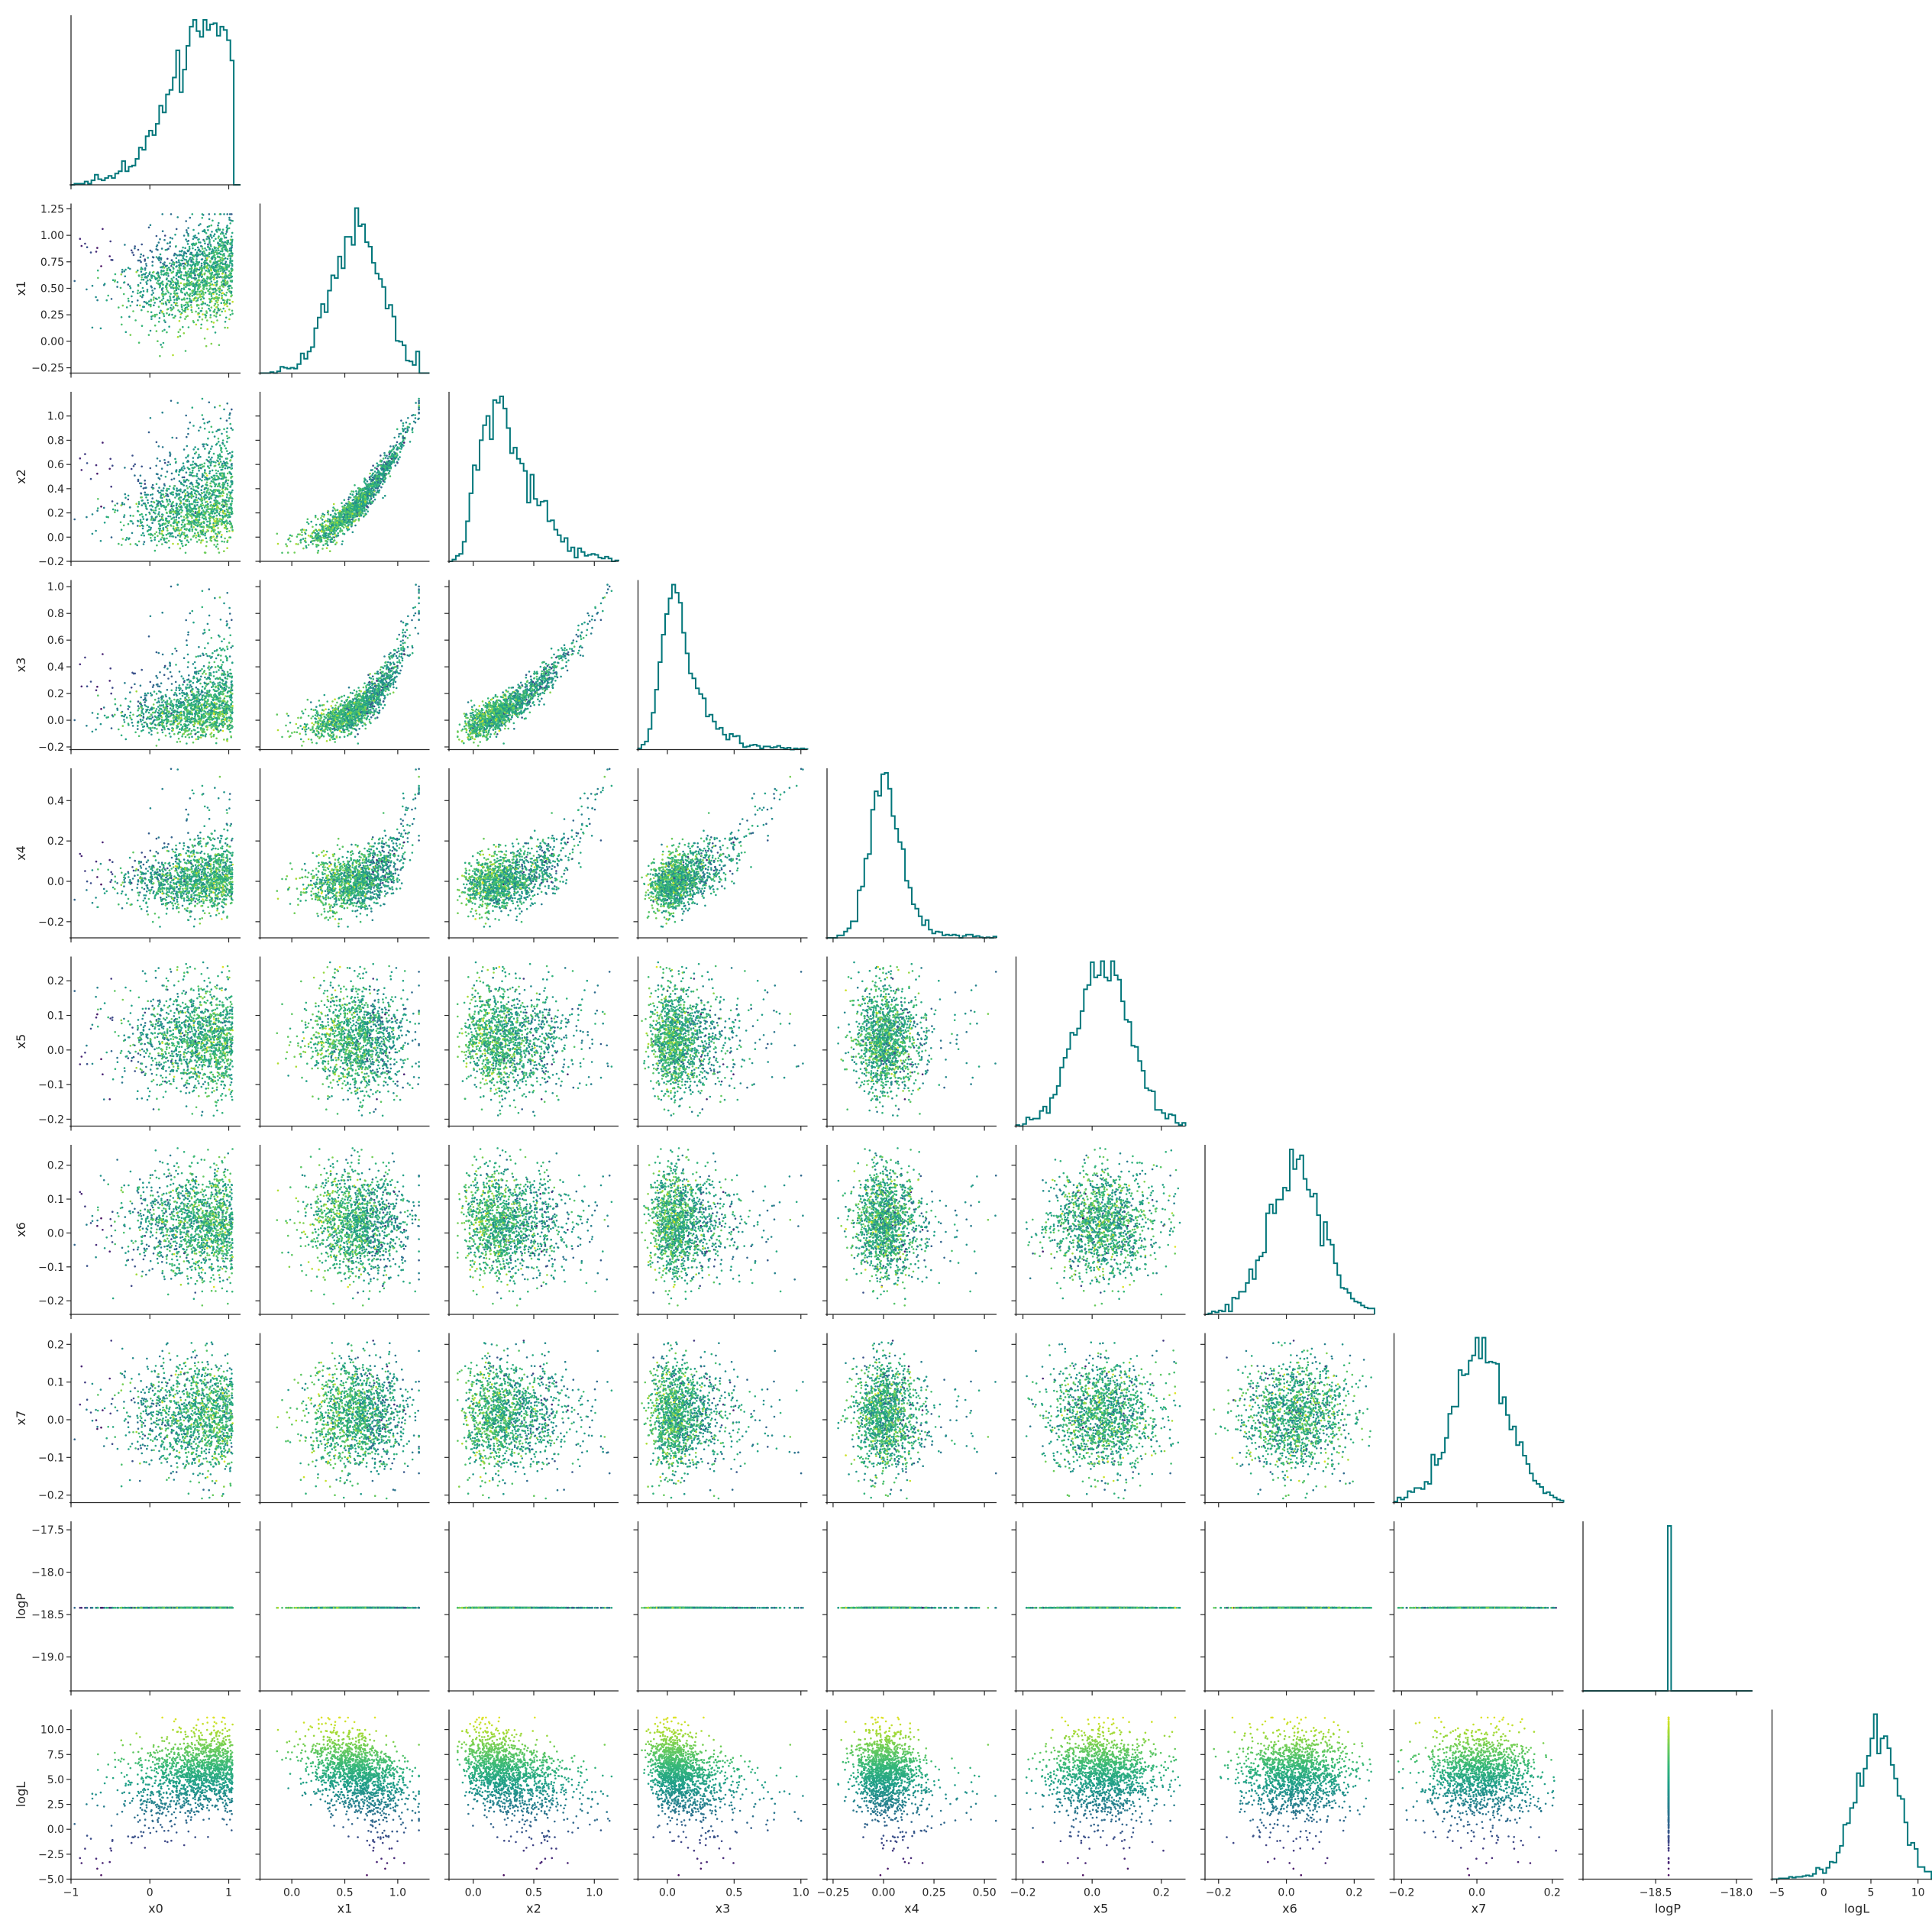  What do you see at coordinates (21, 288) in the screenshot?
I see `y-axis-label: x1` at bounding box center [21, 288].